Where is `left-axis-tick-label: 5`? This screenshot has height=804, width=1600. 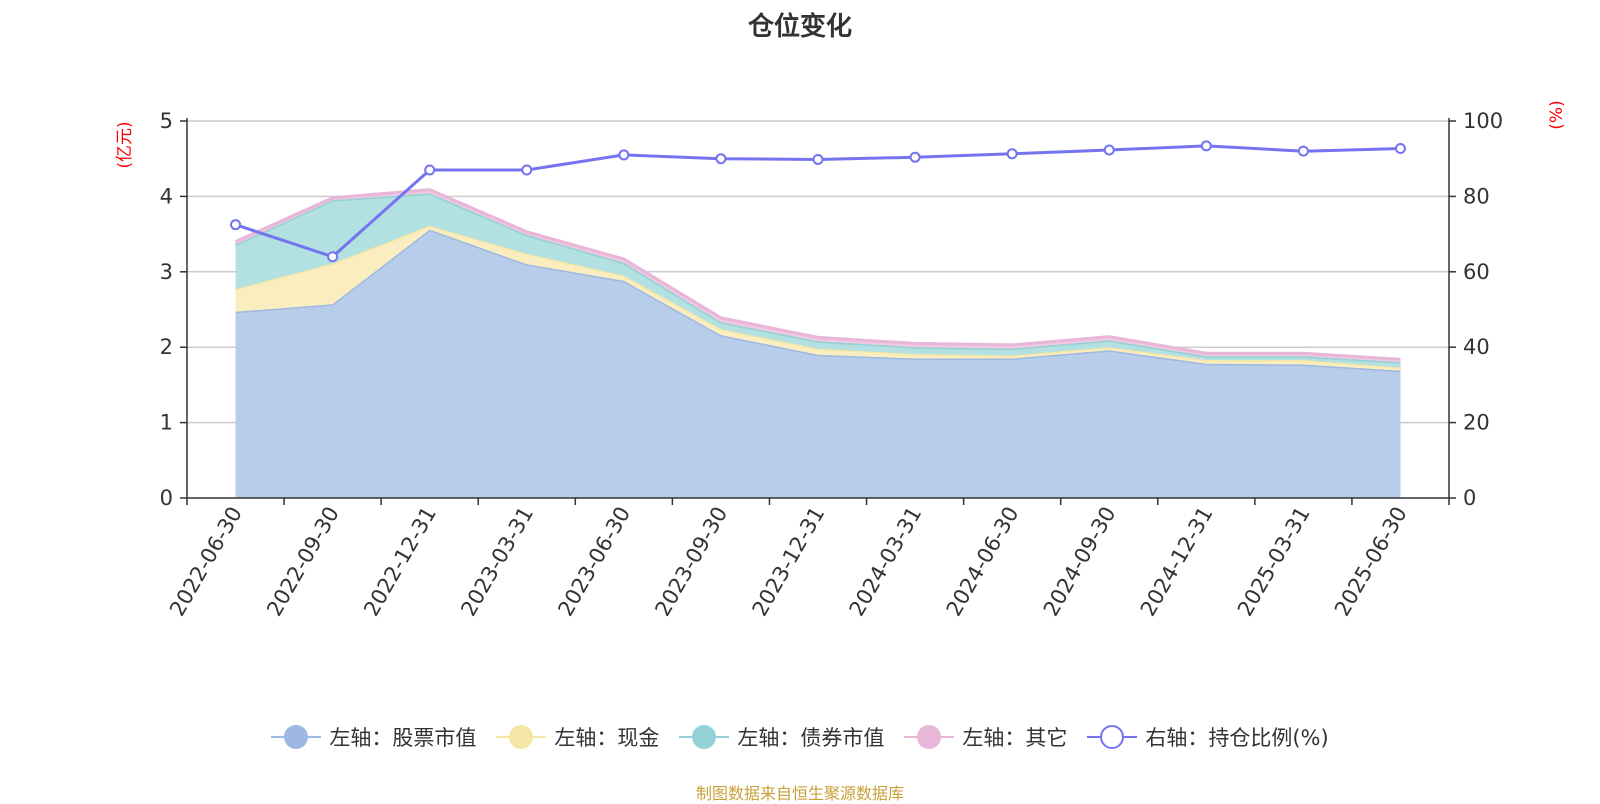
left-axis-tick-label: 5 is located at coordinates (166, 121).